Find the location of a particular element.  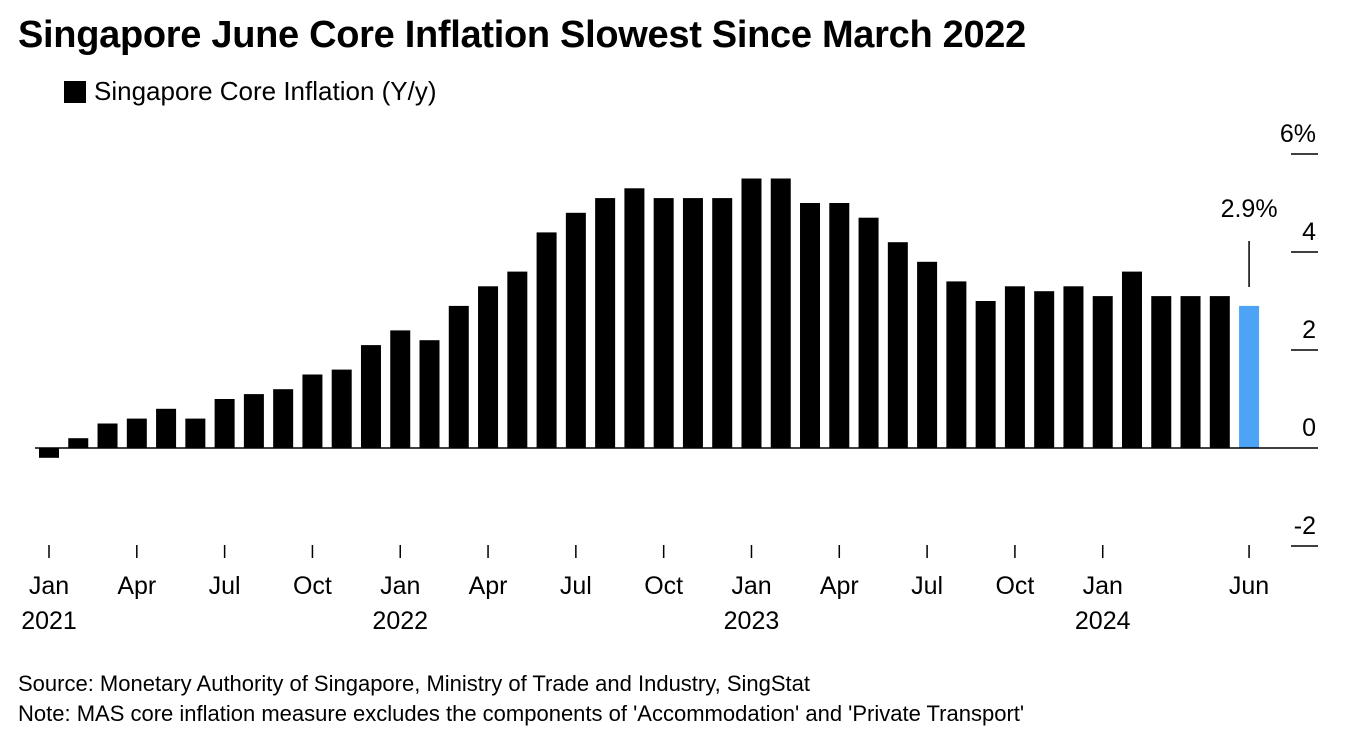

y-tick-label: 2 is located at coordinates (1309, 330).